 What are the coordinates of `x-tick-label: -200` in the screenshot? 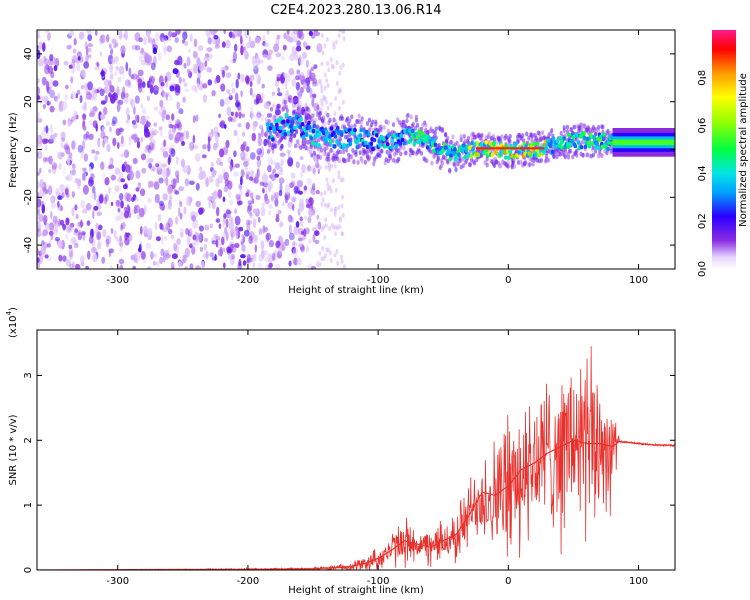 It's located at (248, 280).